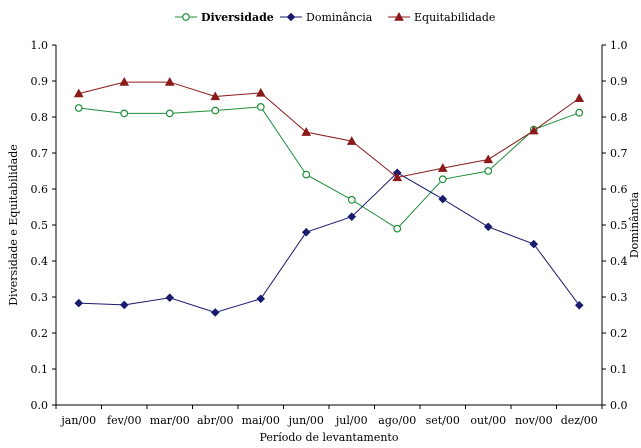  Describe the element at coordinates (40, 225) in the screenshot. I see `left-y-tick-label: 0.5` at that location.